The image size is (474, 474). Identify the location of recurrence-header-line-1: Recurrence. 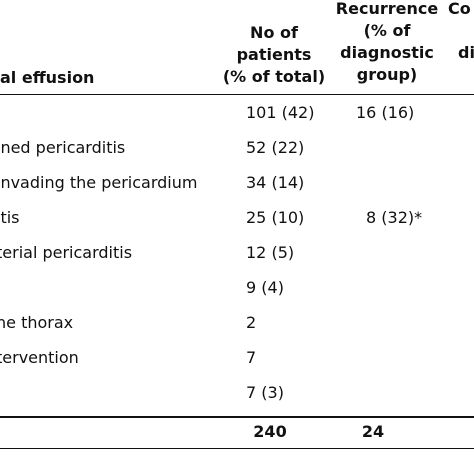
(387, 9).